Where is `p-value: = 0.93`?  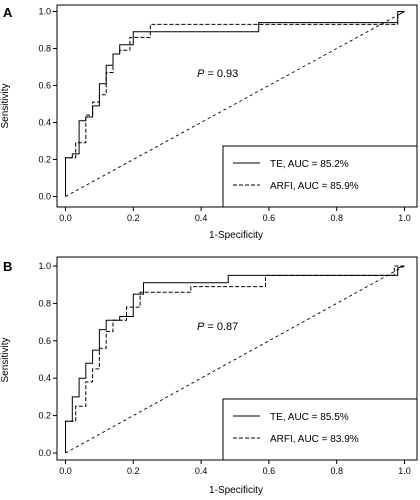 p-value: = 0.93 is located at coordinates (221, 74).